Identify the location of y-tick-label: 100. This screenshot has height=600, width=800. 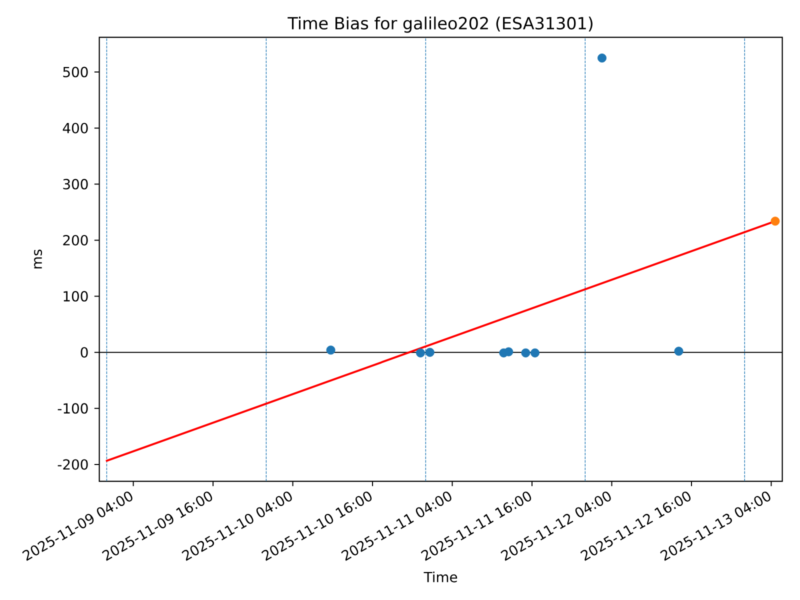
(76, 296).